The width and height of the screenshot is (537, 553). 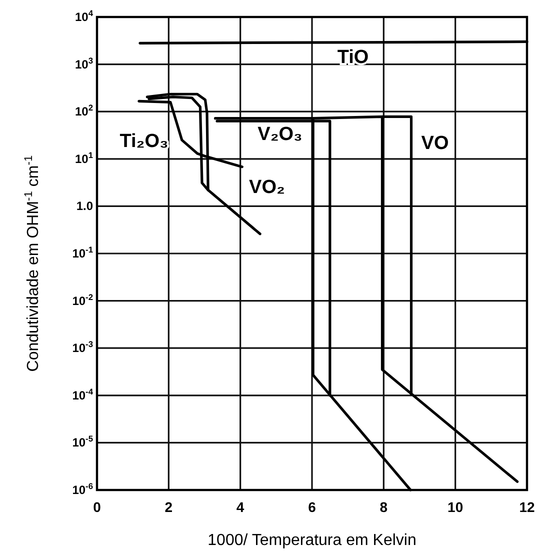 I want to click on x-tick-label: 10, so click(x=456, y=507).